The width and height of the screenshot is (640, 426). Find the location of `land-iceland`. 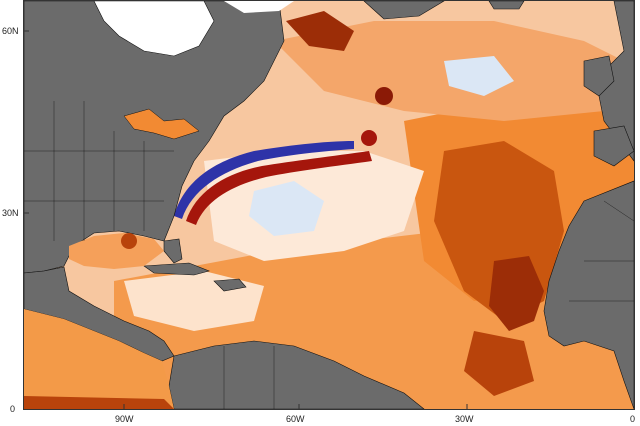

land-iceland is located at coordinates (506, 5).